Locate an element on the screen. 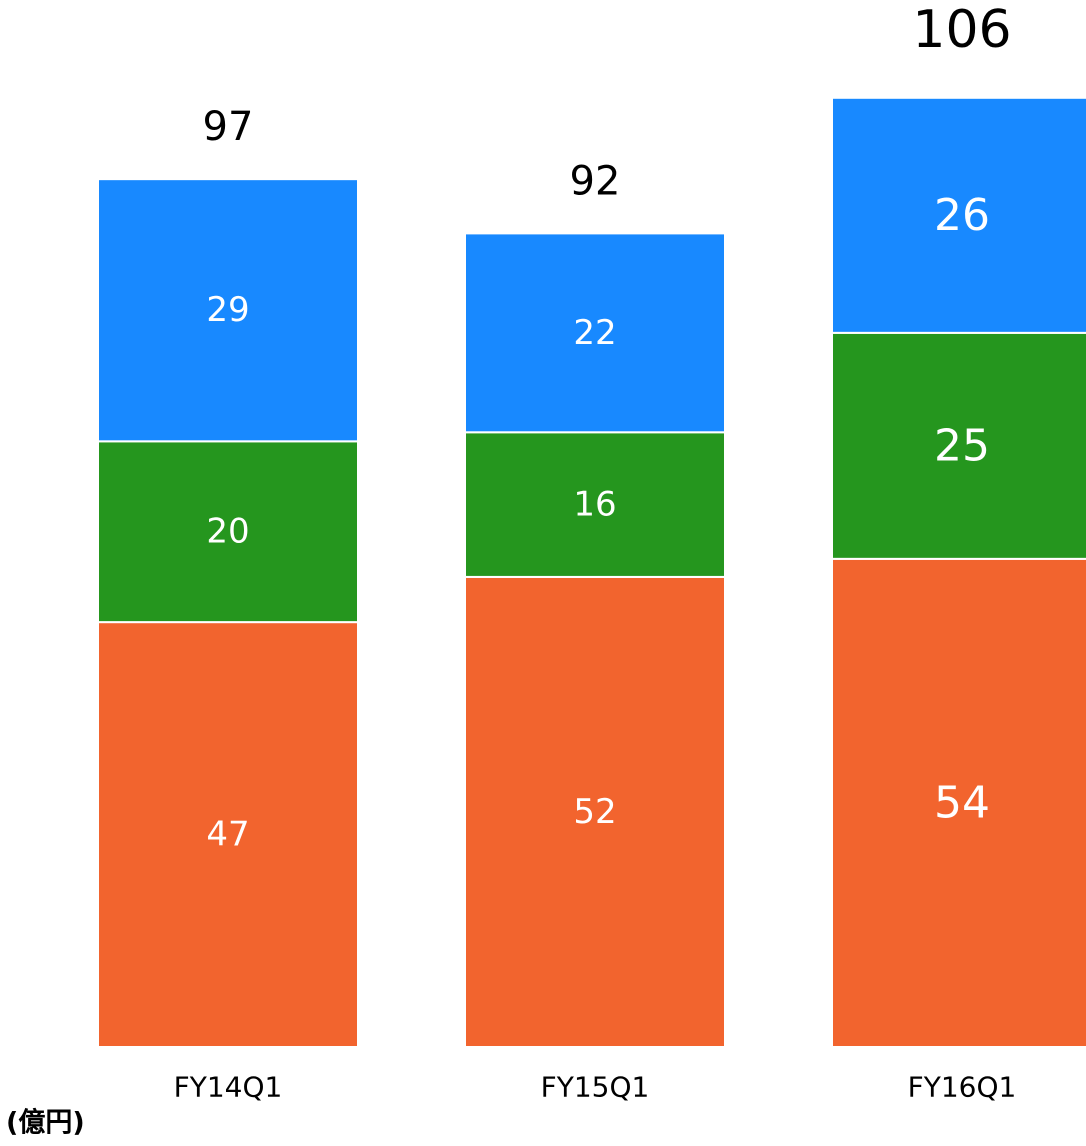 The image size is (1086, 1146). bar-segment-fy15q1-s2 is located at coordinates (595, 504).